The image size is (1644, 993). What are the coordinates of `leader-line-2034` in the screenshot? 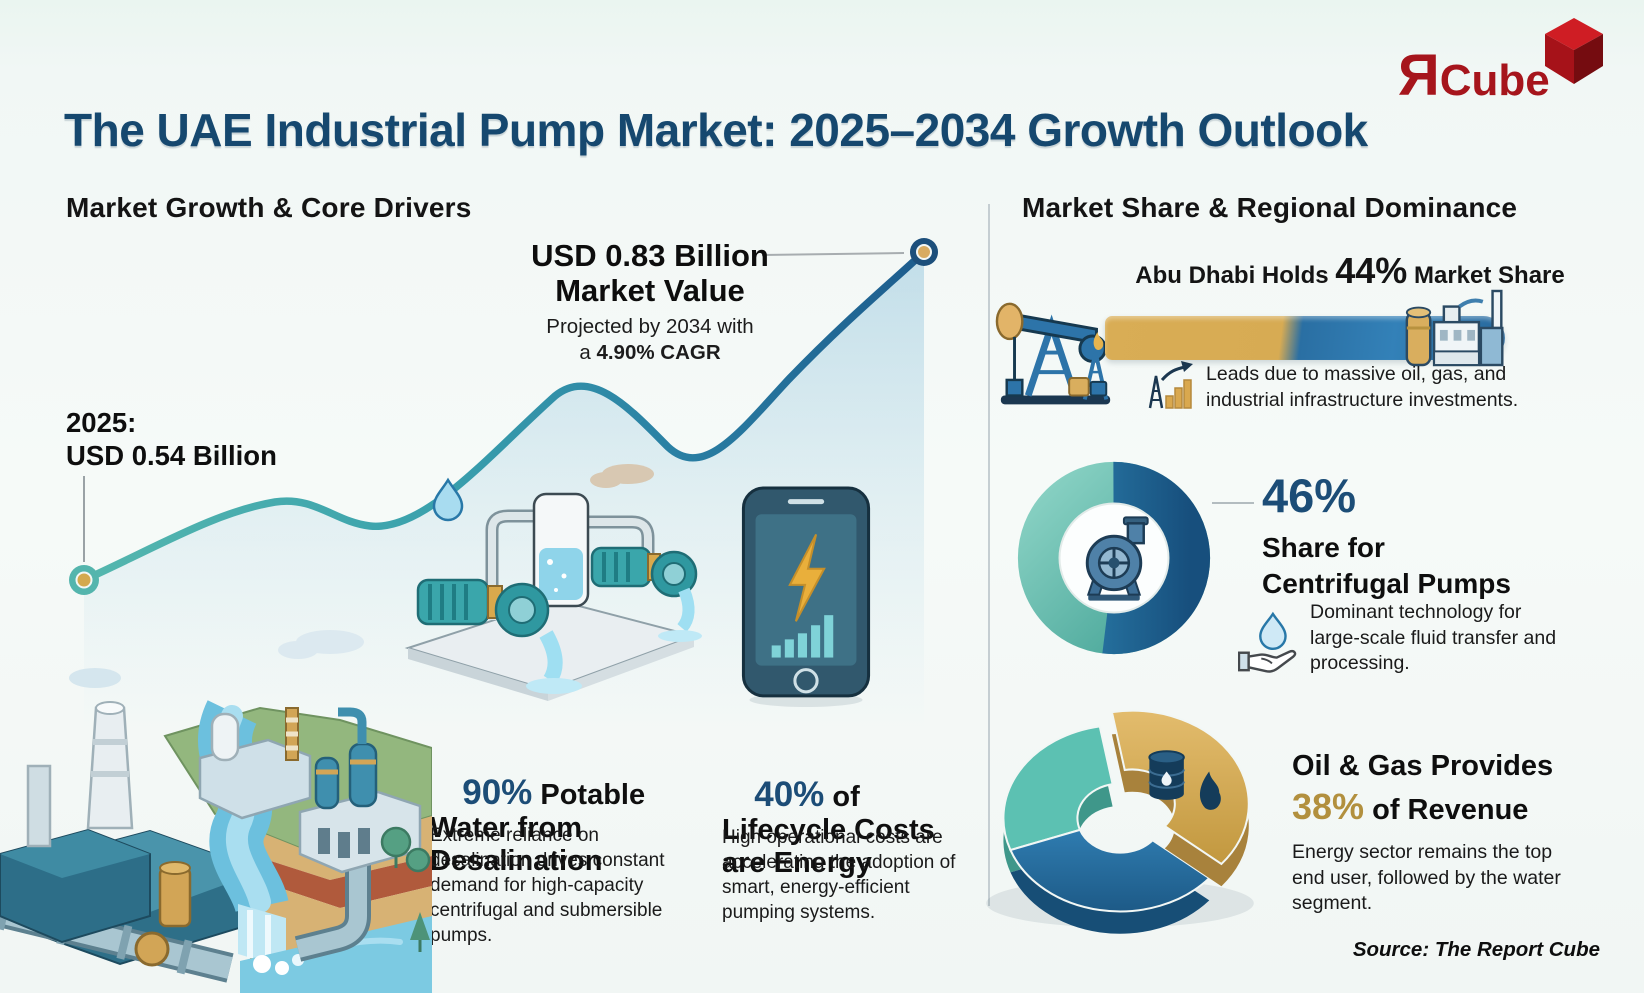 It's located at (833, 254).